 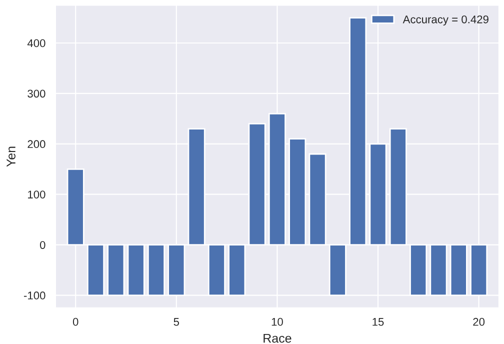 I want to click on x-tick-label: 15, so click(x=378, y=322).